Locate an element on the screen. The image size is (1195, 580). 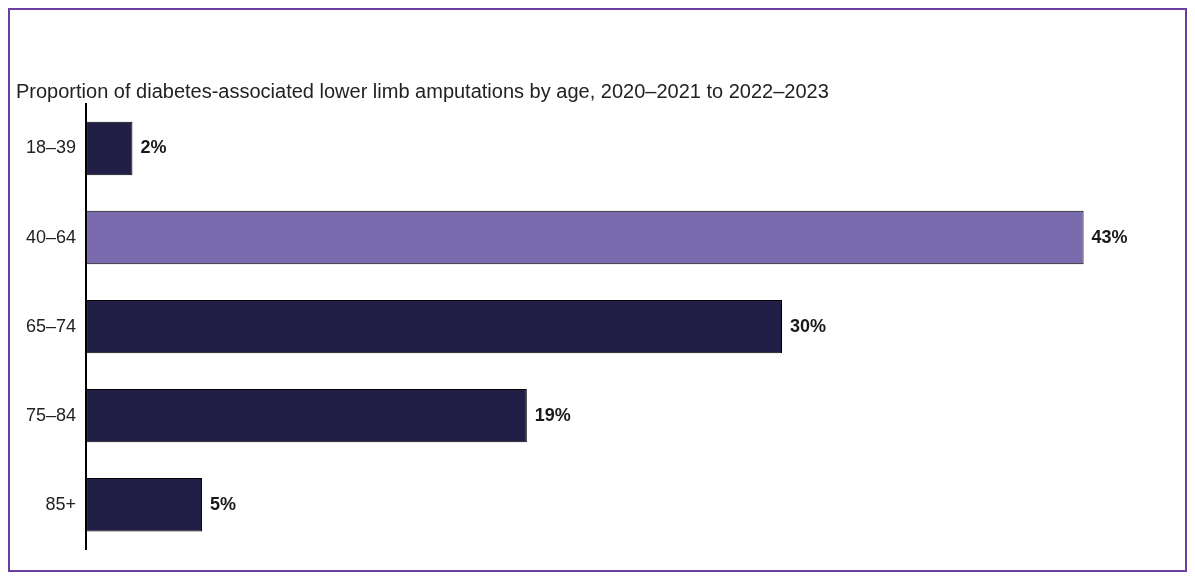
y-tick-label: 40–64 is located at coordinates (51, 236).